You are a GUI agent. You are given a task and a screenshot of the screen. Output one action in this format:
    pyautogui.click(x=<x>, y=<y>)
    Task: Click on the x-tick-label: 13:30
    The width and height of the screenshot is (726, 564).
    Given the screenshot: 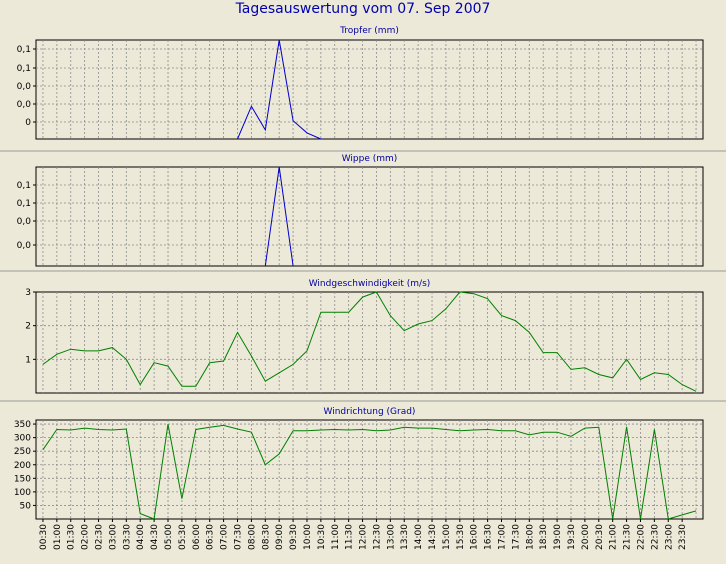 What is the action you would take?
    pyautogui.click(x=405, y=537)
    